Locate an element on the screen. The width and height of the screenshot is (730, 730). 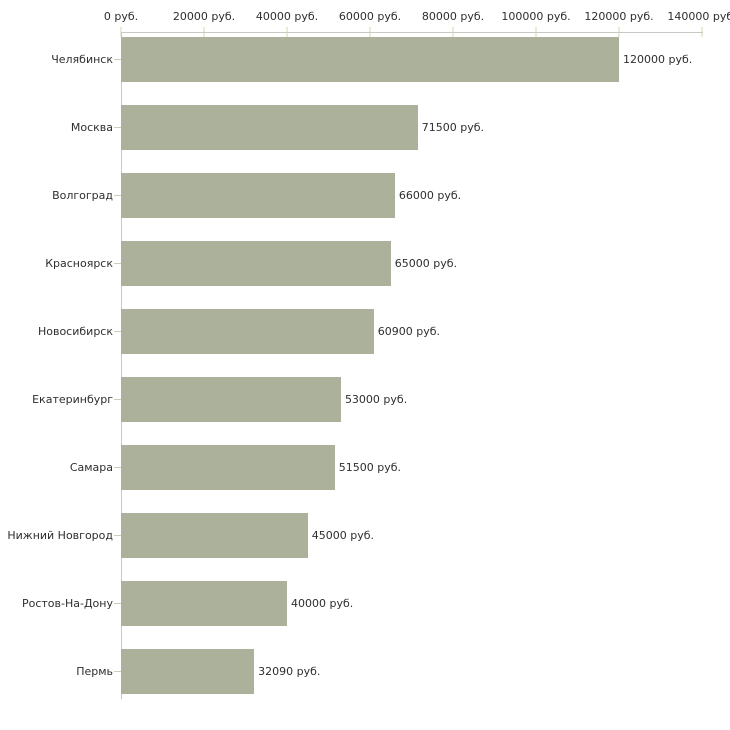
chart-row: Самара 51500 руб. is located at coordinates (365, 474).